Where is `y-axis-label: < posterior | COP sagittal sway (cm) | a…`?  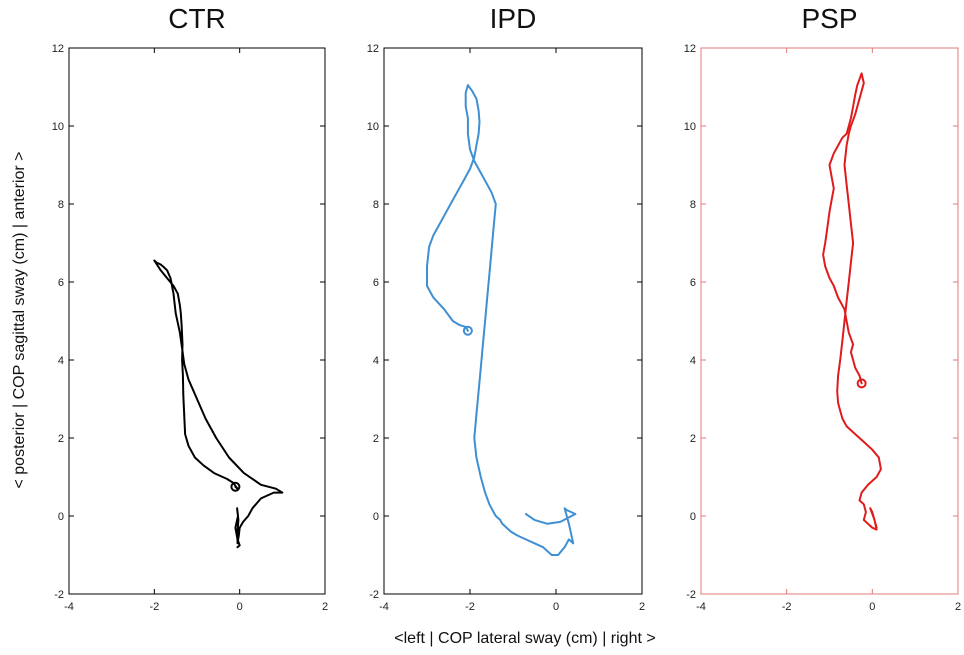 y-axis-label: < posterior | COP sagittal sway (cm) | a… is located at coordinates (19, 319).